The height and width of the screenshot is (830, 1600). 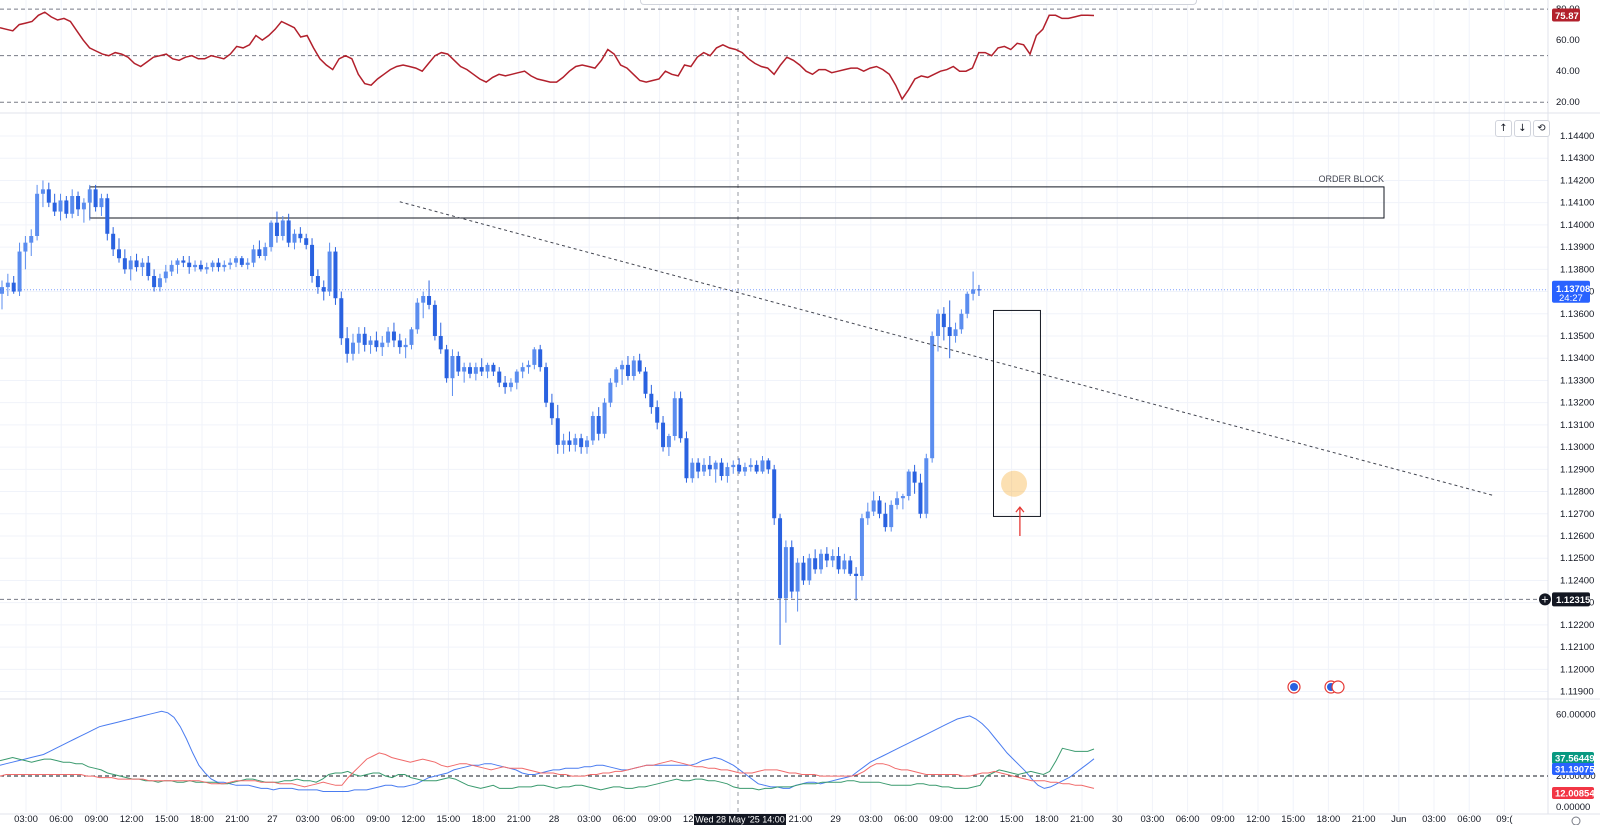 I want to click on top-toolbar-edge, so click(x=918, y=2).